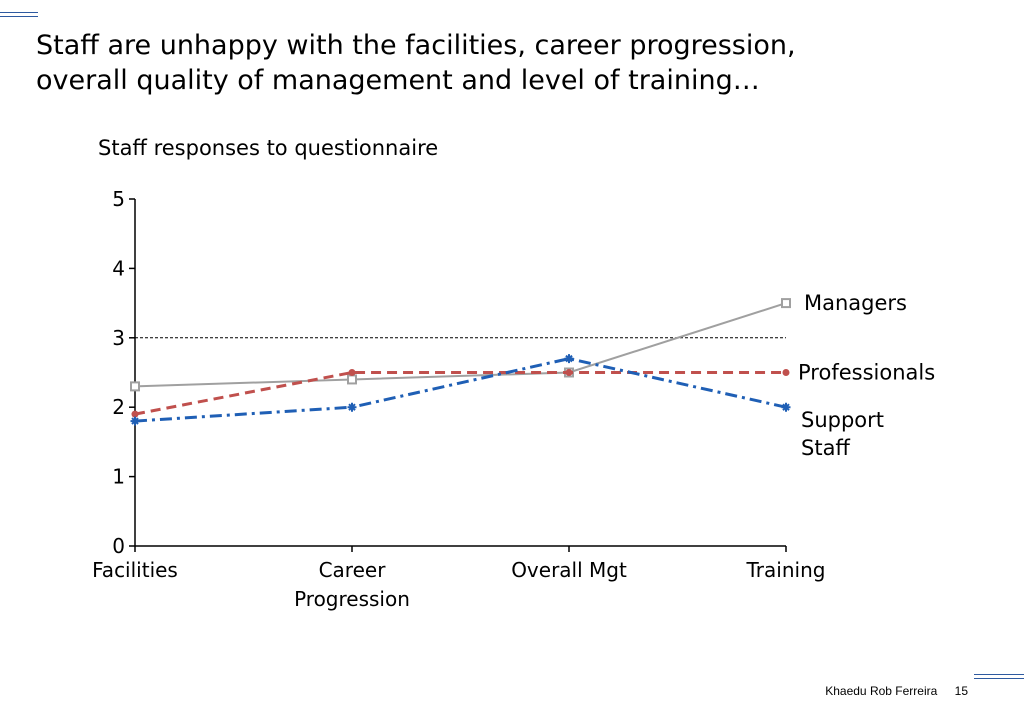  I want to click on series-label: Staff, so click(825, 448).